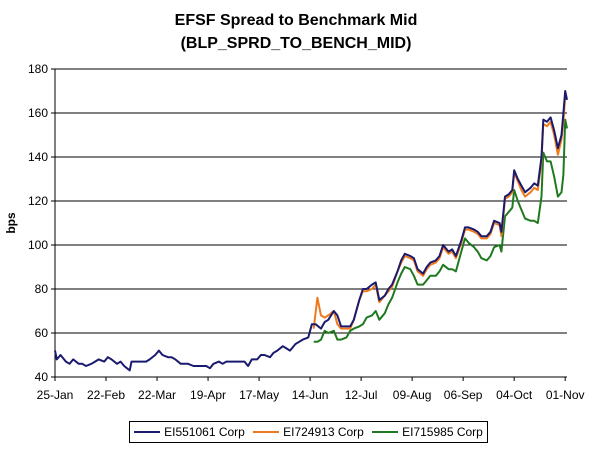 The height and width of the screenshot is (450, 592). Describe the element at coordinates (11, 223) in the screenshot. I see `y-axis-label: bps` at that location.